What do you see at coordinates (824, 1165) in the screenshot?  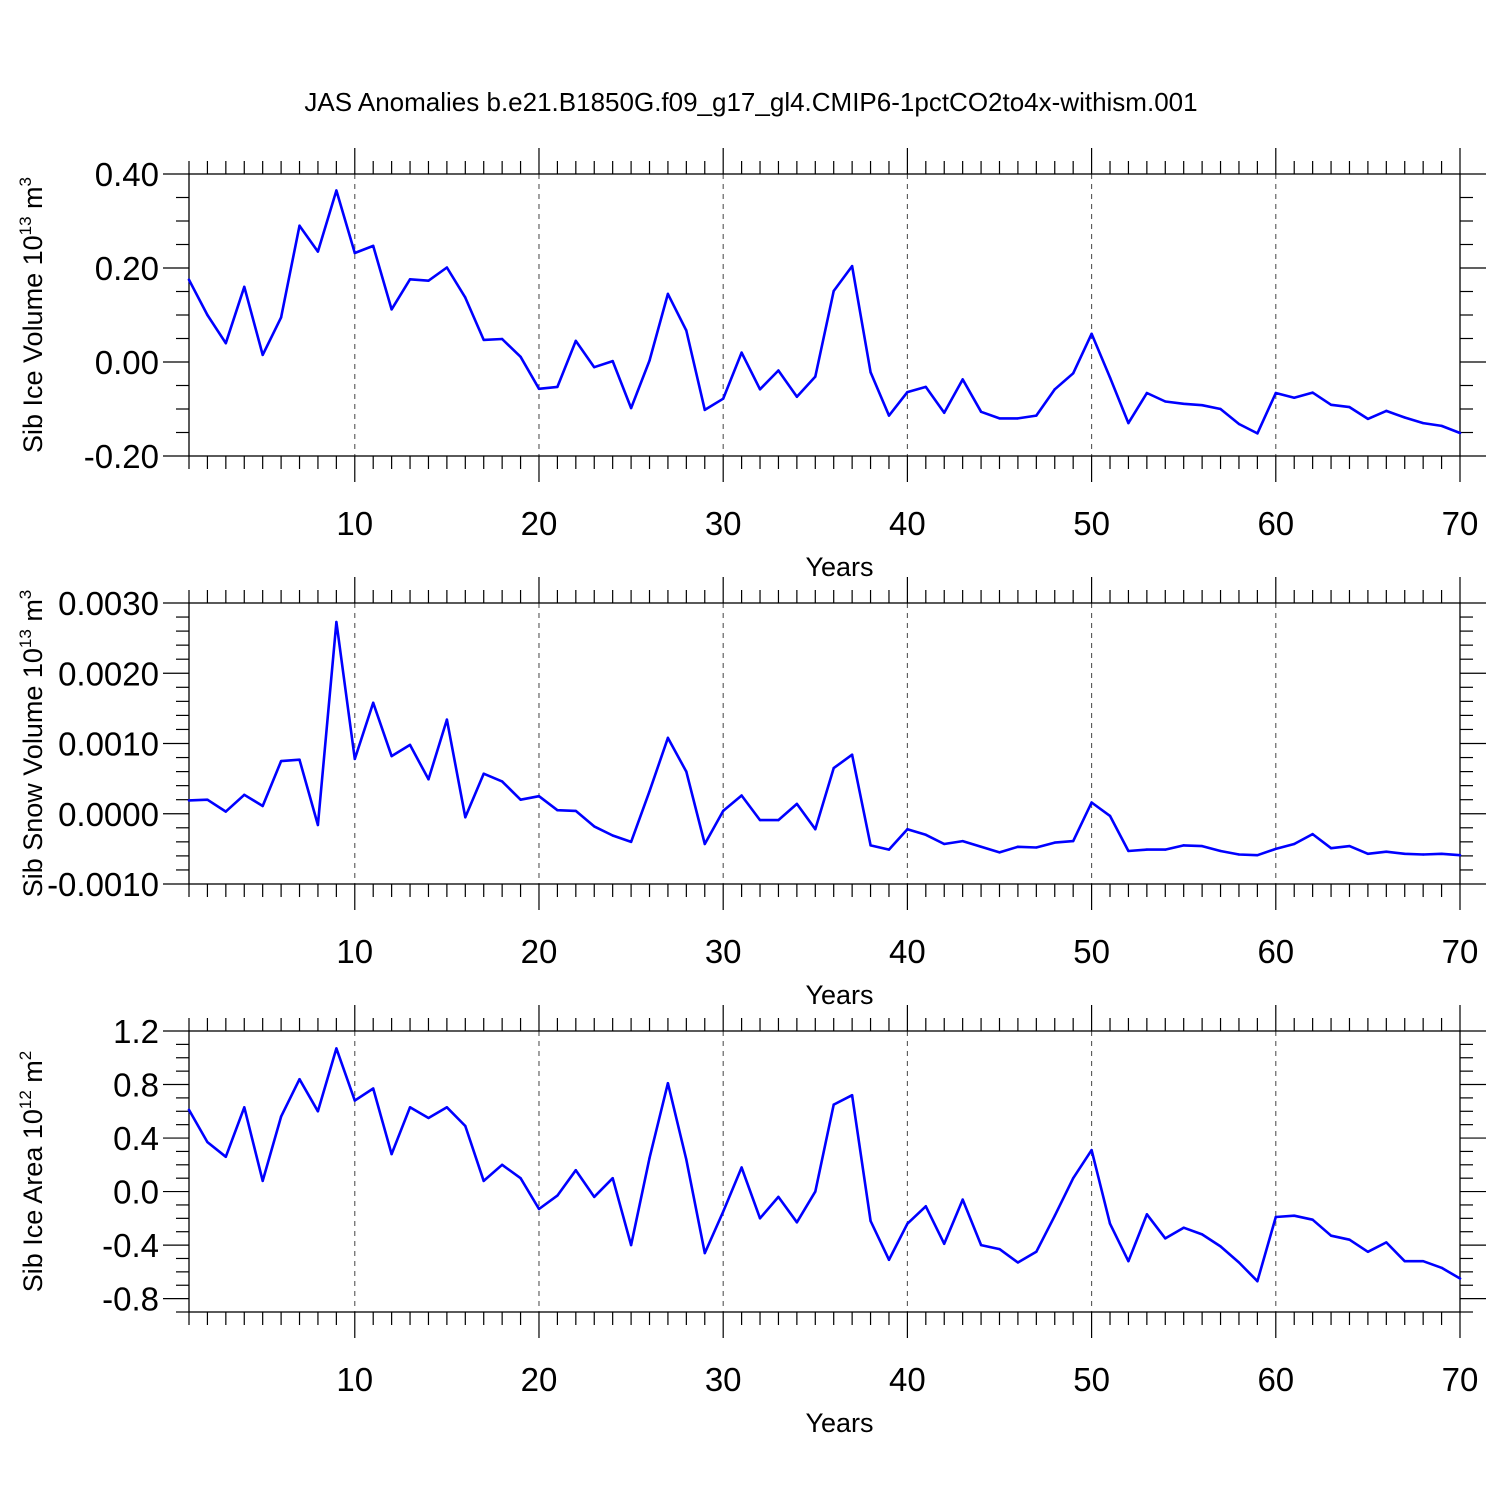 I see `ice-area-series-line` at bounding box center [824, 1165].